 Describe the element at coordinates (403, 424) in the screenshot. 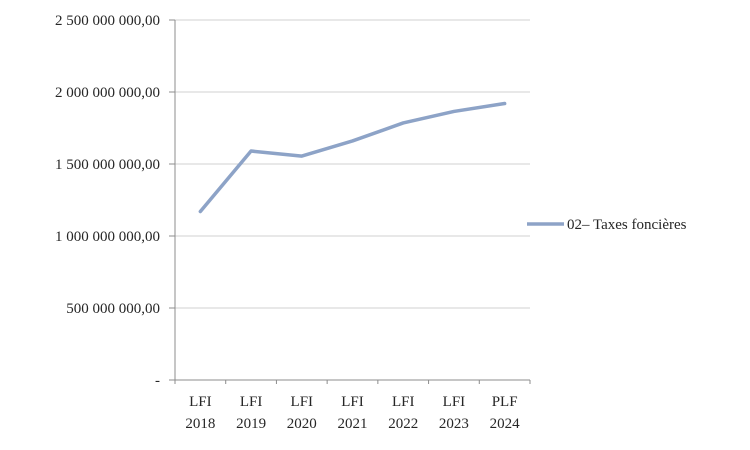

I see `x-tick-label-line2: 2022` at that location.